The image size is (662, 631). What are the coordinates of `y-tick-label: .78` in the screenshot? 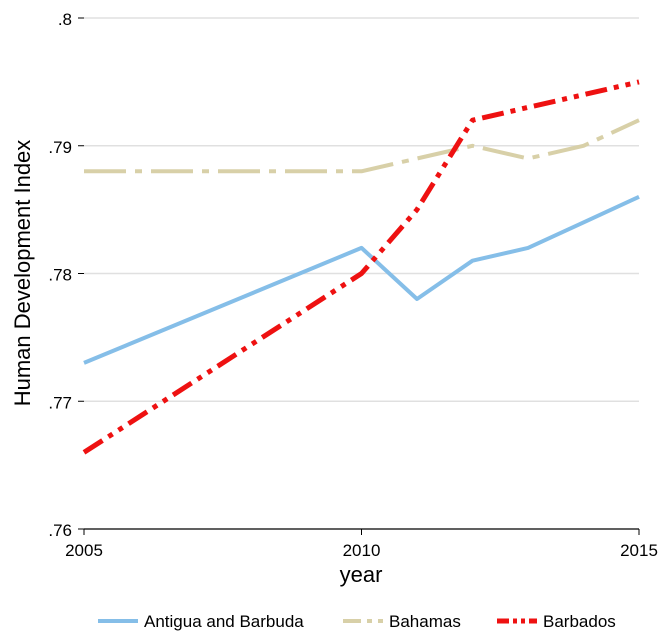 It's located at (60, 275).